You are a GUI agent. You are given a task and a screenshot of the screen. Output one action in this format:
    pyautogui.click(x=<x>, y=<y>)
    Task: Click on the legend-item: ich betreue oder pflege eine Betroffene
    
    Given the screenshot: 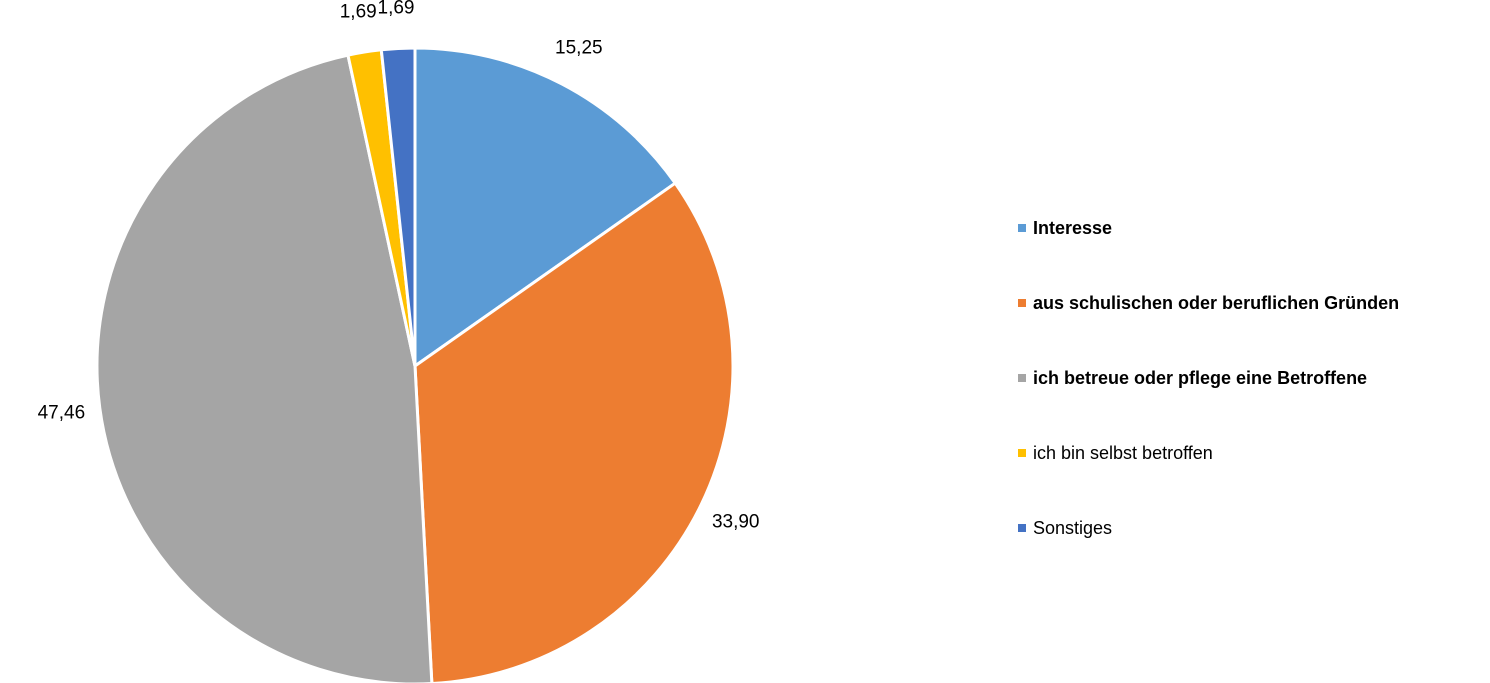 What is the action you would take?
    pyautogui.click(x=1243, y=378)
    